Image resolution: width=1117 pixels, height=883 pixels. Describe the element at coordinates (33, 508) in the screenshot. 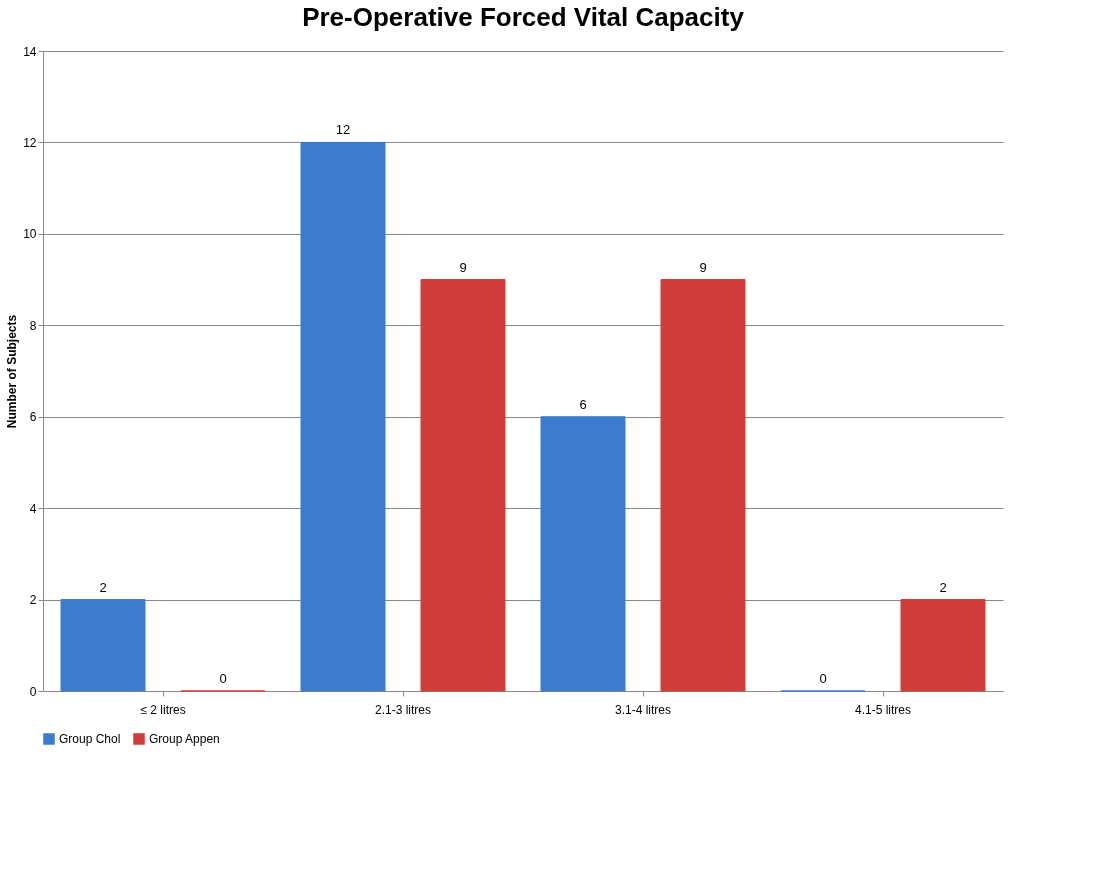

I see `y-tick-label: 4` at that location.